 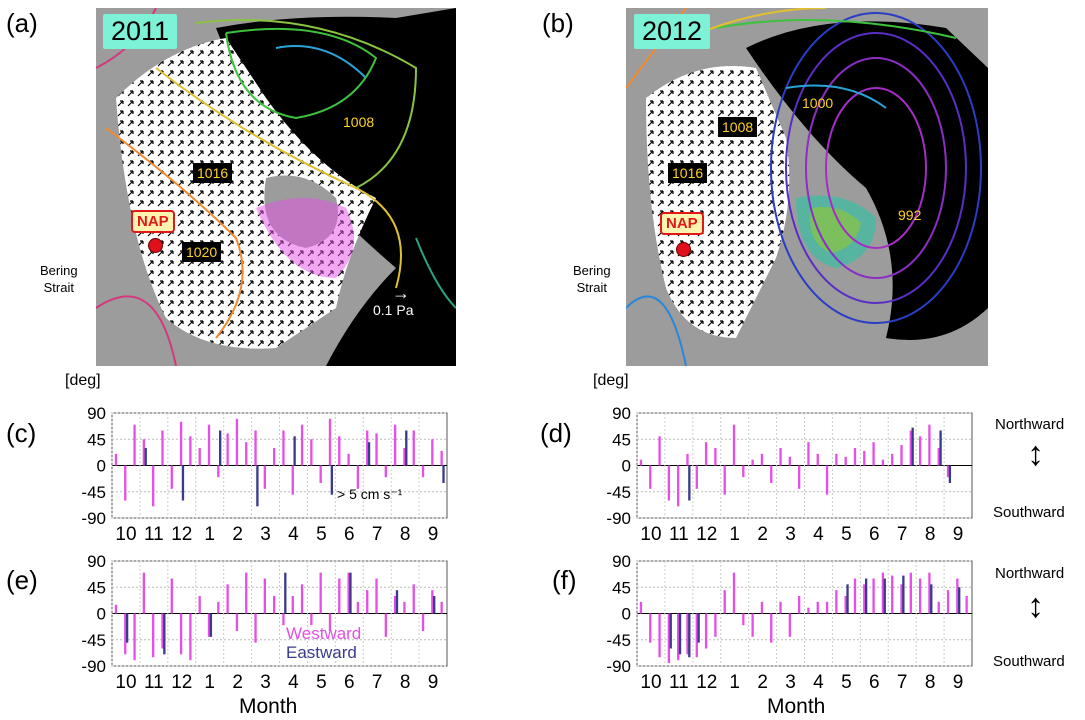 I want to click on y-tick-label: -45, so click(x=93, y=640).